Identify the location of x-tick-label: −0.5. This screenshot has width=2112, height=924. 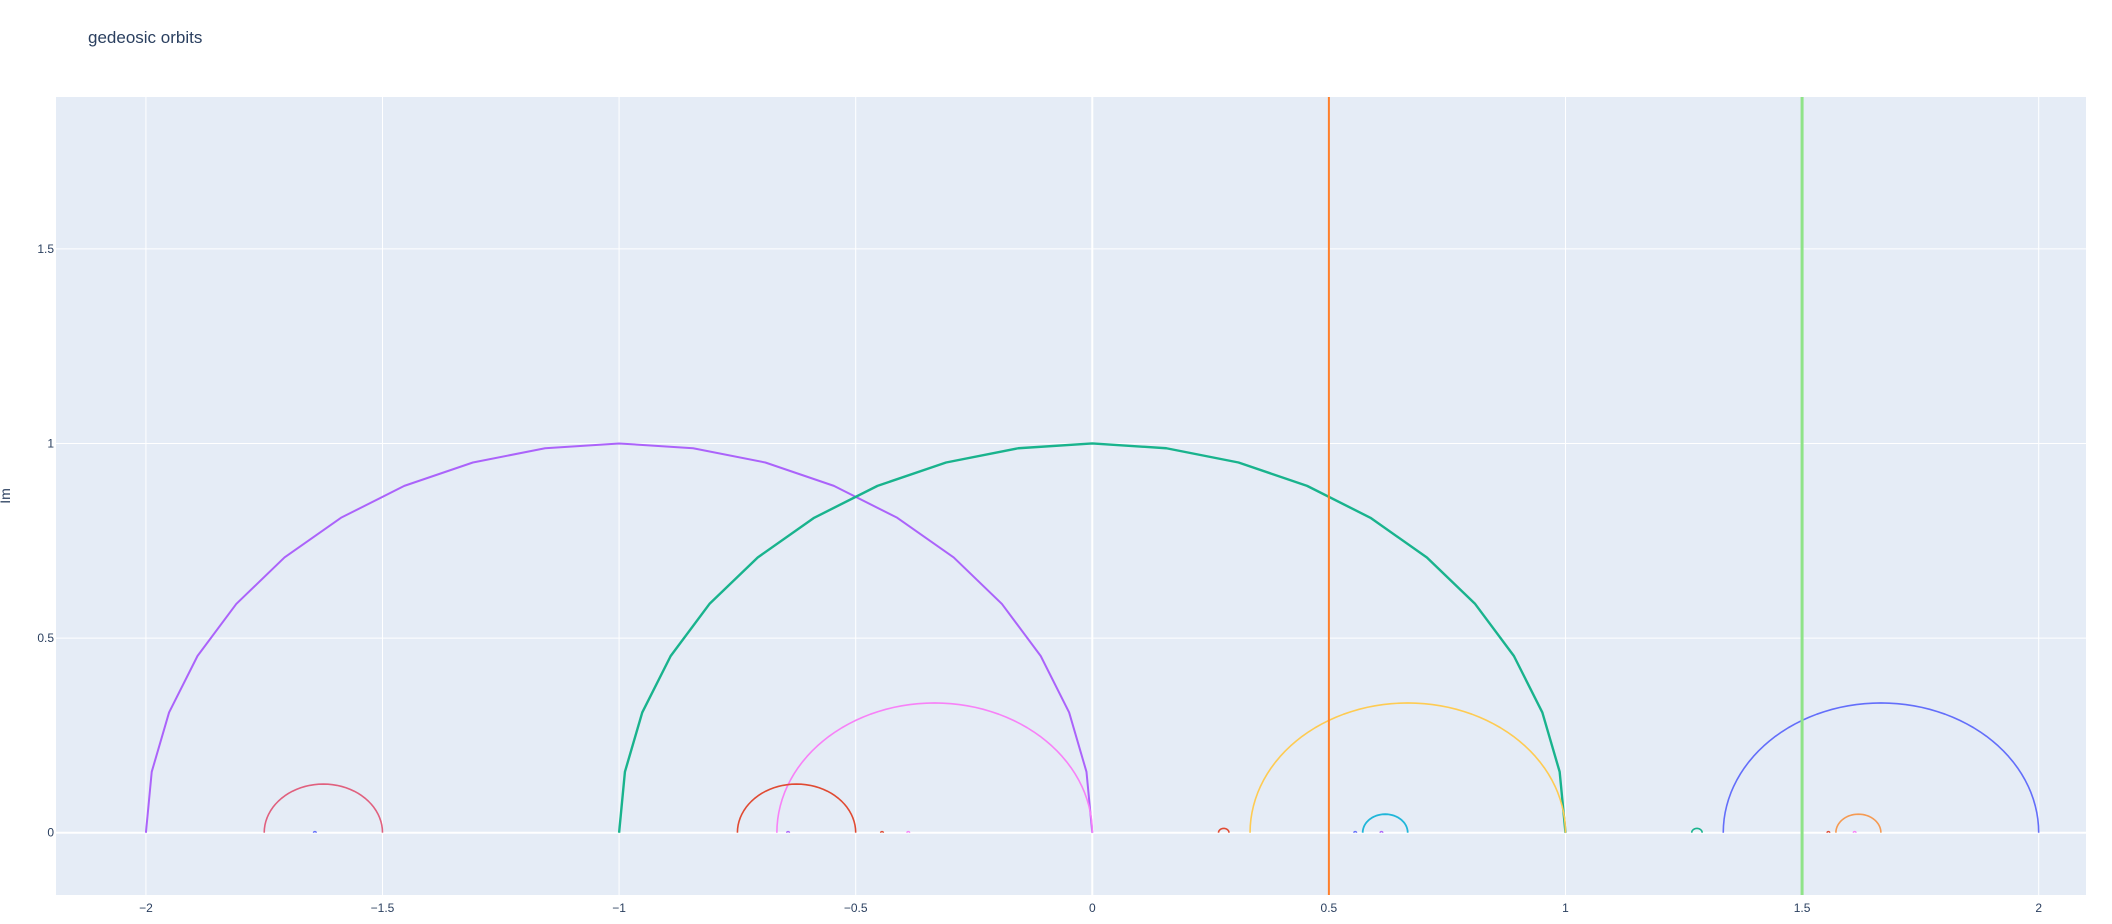
(856, 908).